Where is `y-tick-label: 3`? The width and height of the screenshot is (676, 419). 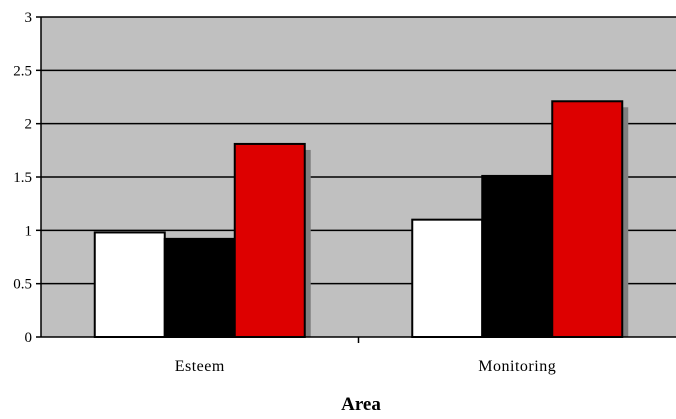
y-tick-label: 3 is located at coordinates (29, 18).